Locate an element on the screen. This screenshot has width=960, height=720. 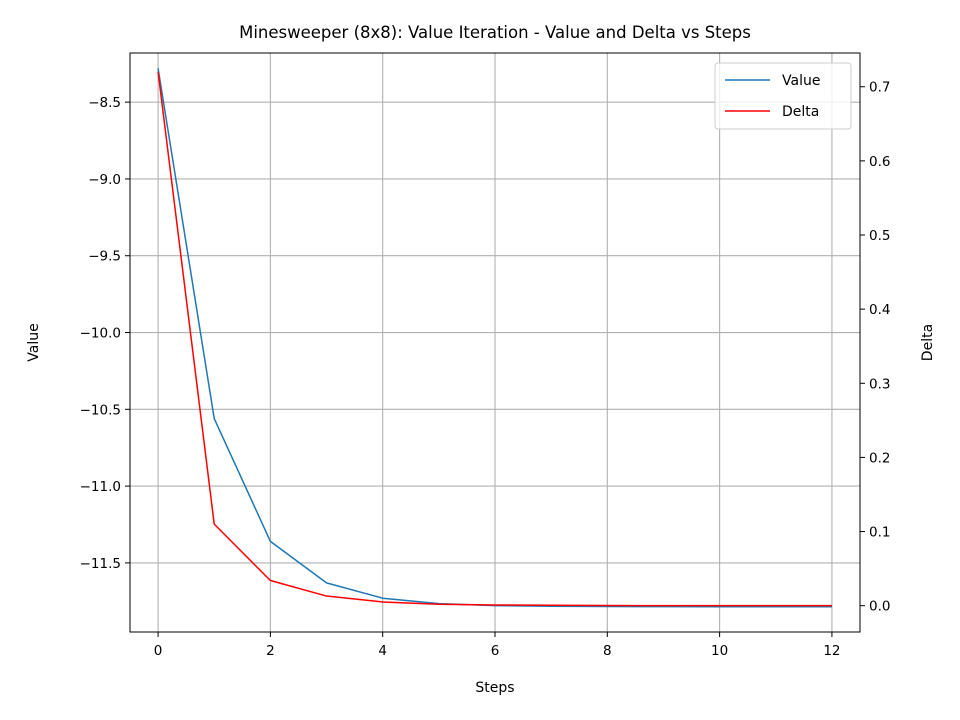
y2-tick-label: 0.4 is located at coordinates (879, 310).